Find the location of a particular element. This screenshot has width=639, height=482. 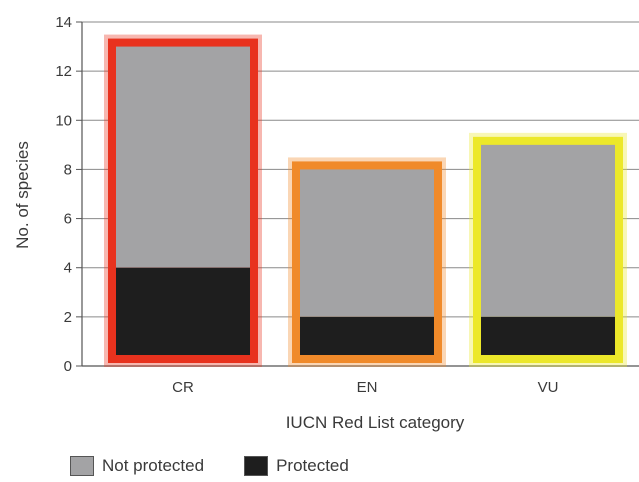

legend-label-protected: Protected is located at coordinates (312, 465).